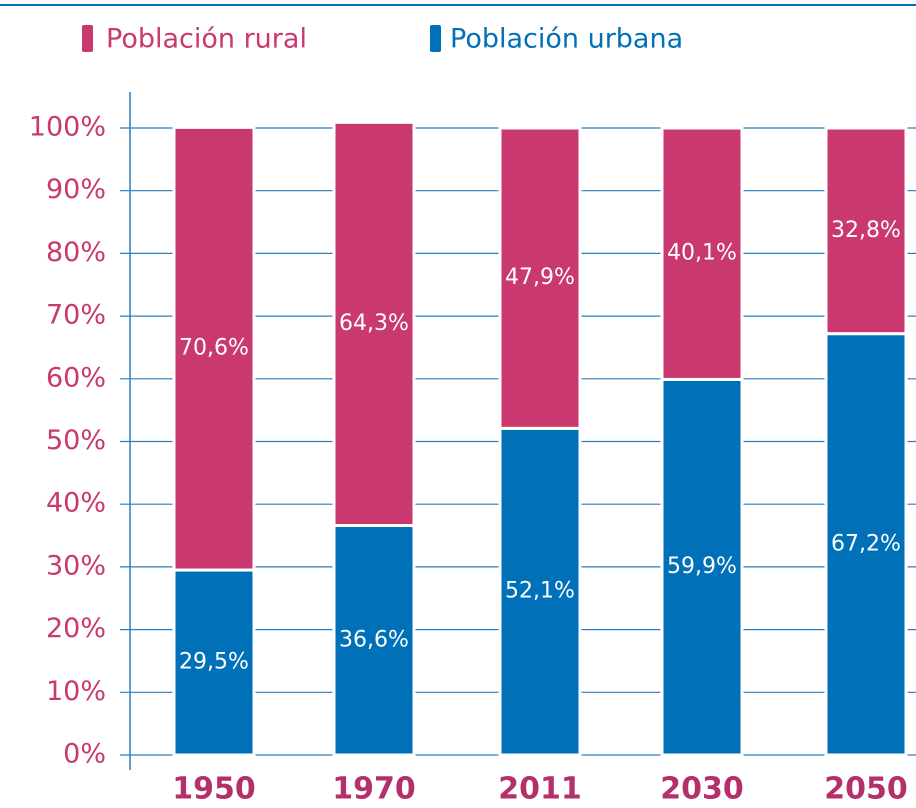 The width and height of the screenshot is (916, 808). Describe the element at coordinates (76, 377) in the screenshot. I see `y-tick-label: 60%` at that location.